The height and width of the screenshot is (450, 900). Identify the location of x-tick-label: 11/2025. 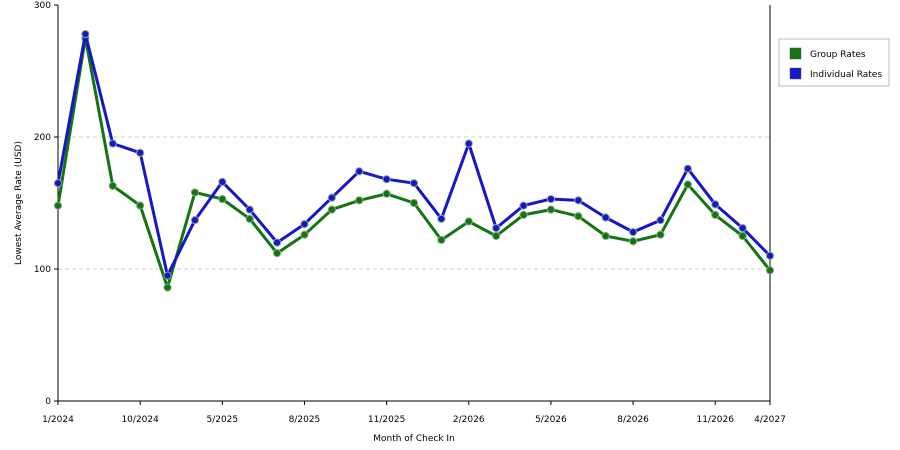
(386, 420).